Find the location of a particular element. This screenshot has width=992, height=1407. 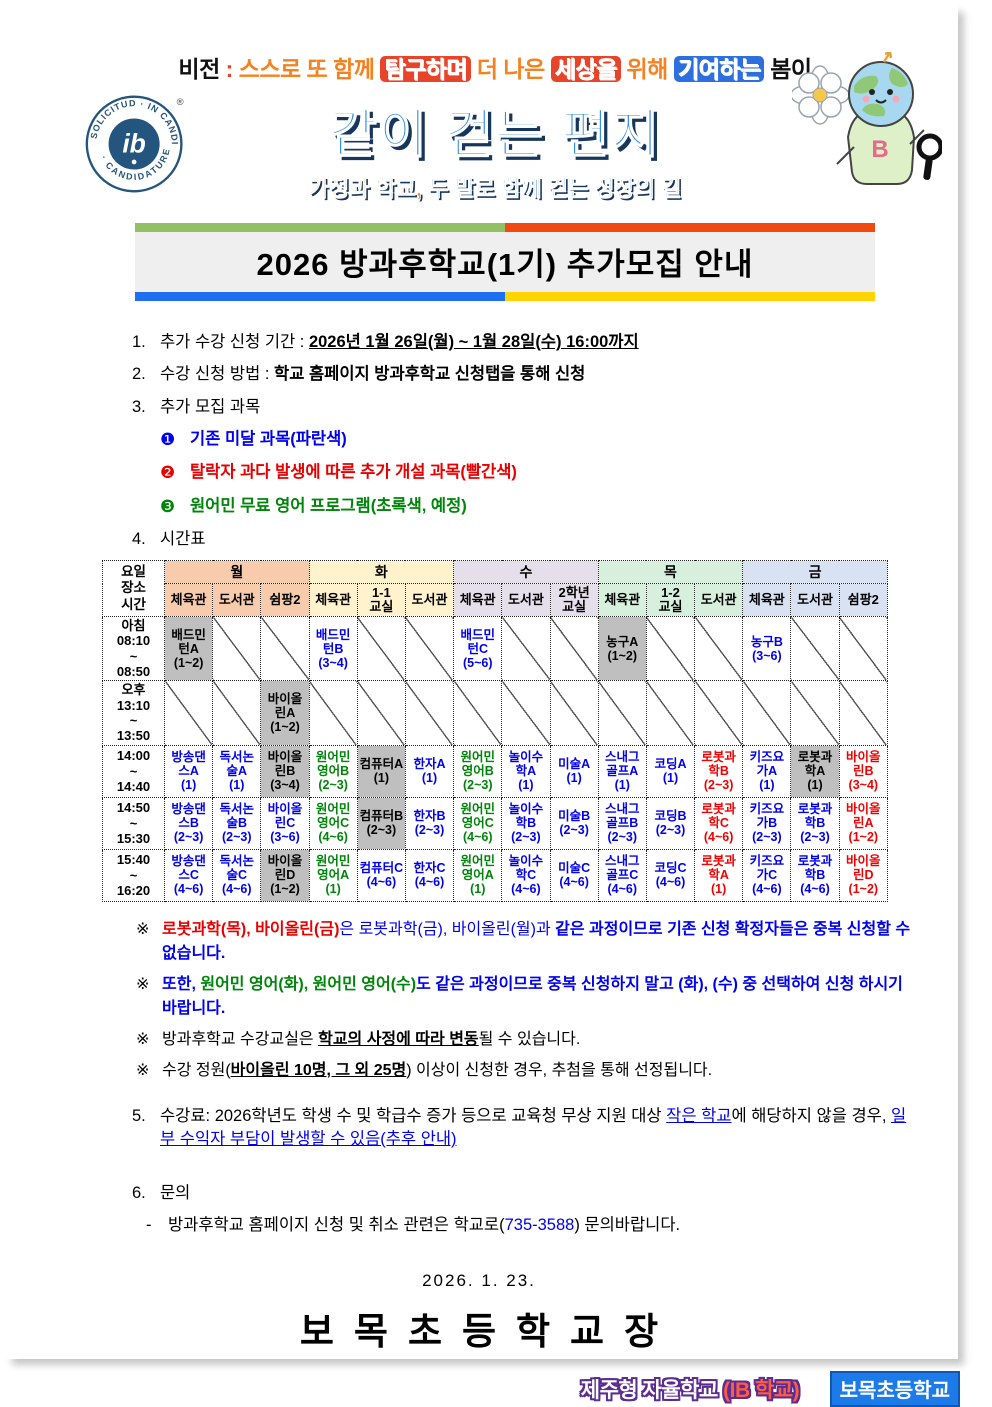

text-segment: 방과후학교 홈페이지 신청 및 취소 관련은 학교로( is located at coordinates (336, 1224).